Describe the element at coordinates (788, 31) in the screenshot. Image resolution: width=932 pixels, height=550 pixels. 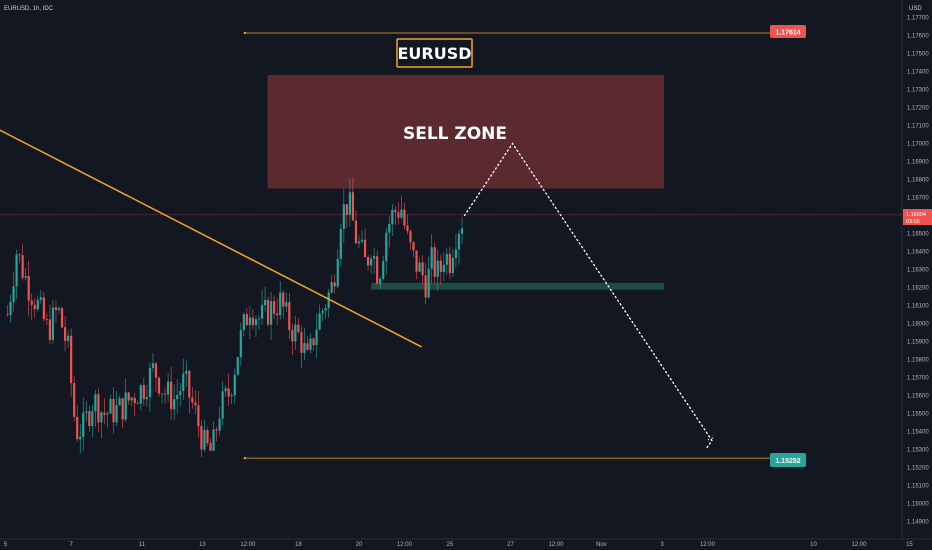
I see `upper-level-badge: 1.17614` at that location.